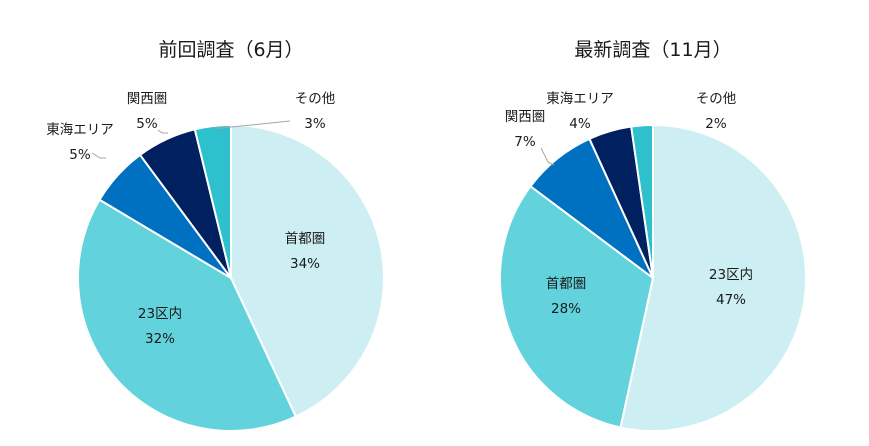 This screenshot has height=446, width=869. Describe the element at coordinates (716, 124) in the screenshot. I see `slice-value-other-latest: 2%` at that location.